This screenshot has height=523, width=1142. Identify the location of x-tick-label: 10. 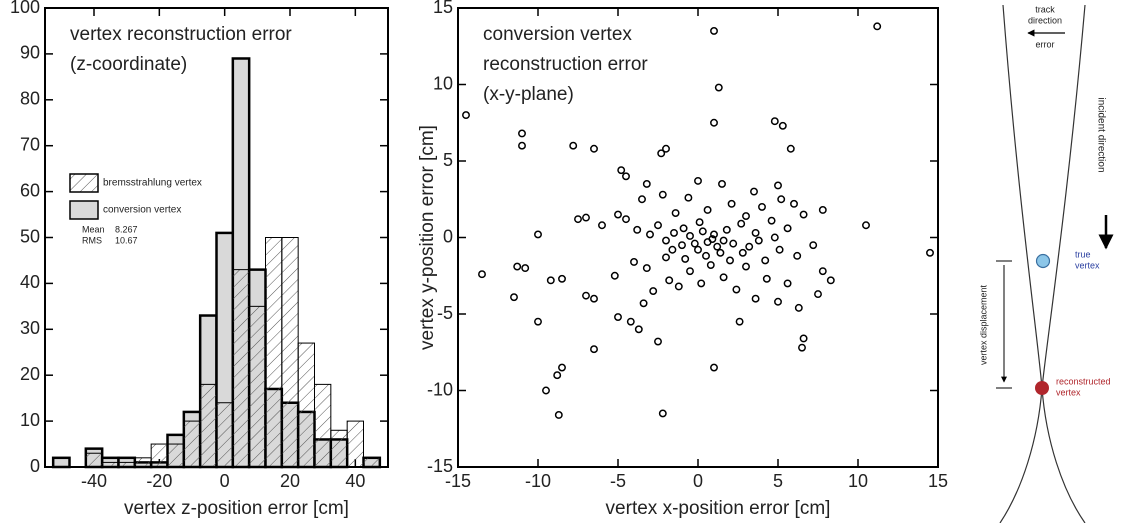
(858, 481).